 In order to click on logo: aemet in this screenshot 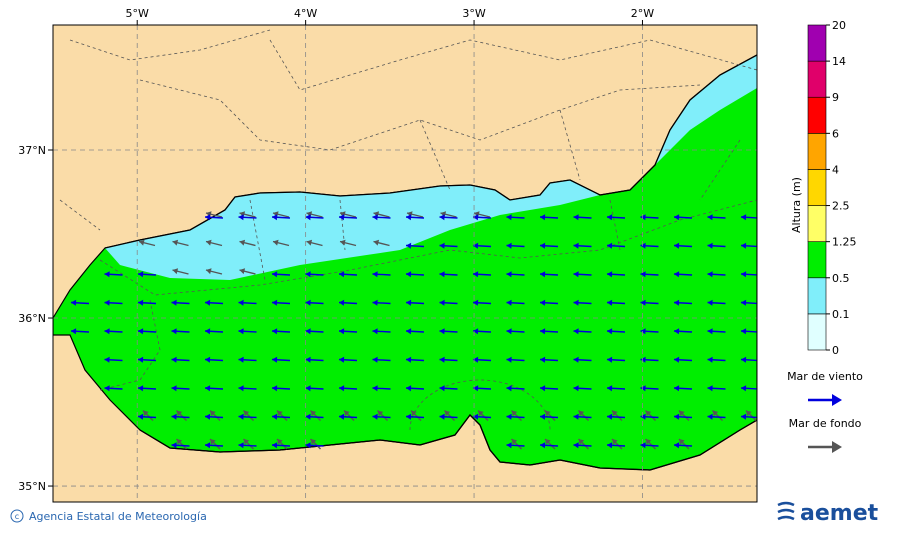, I will do `click(839, 513)`.